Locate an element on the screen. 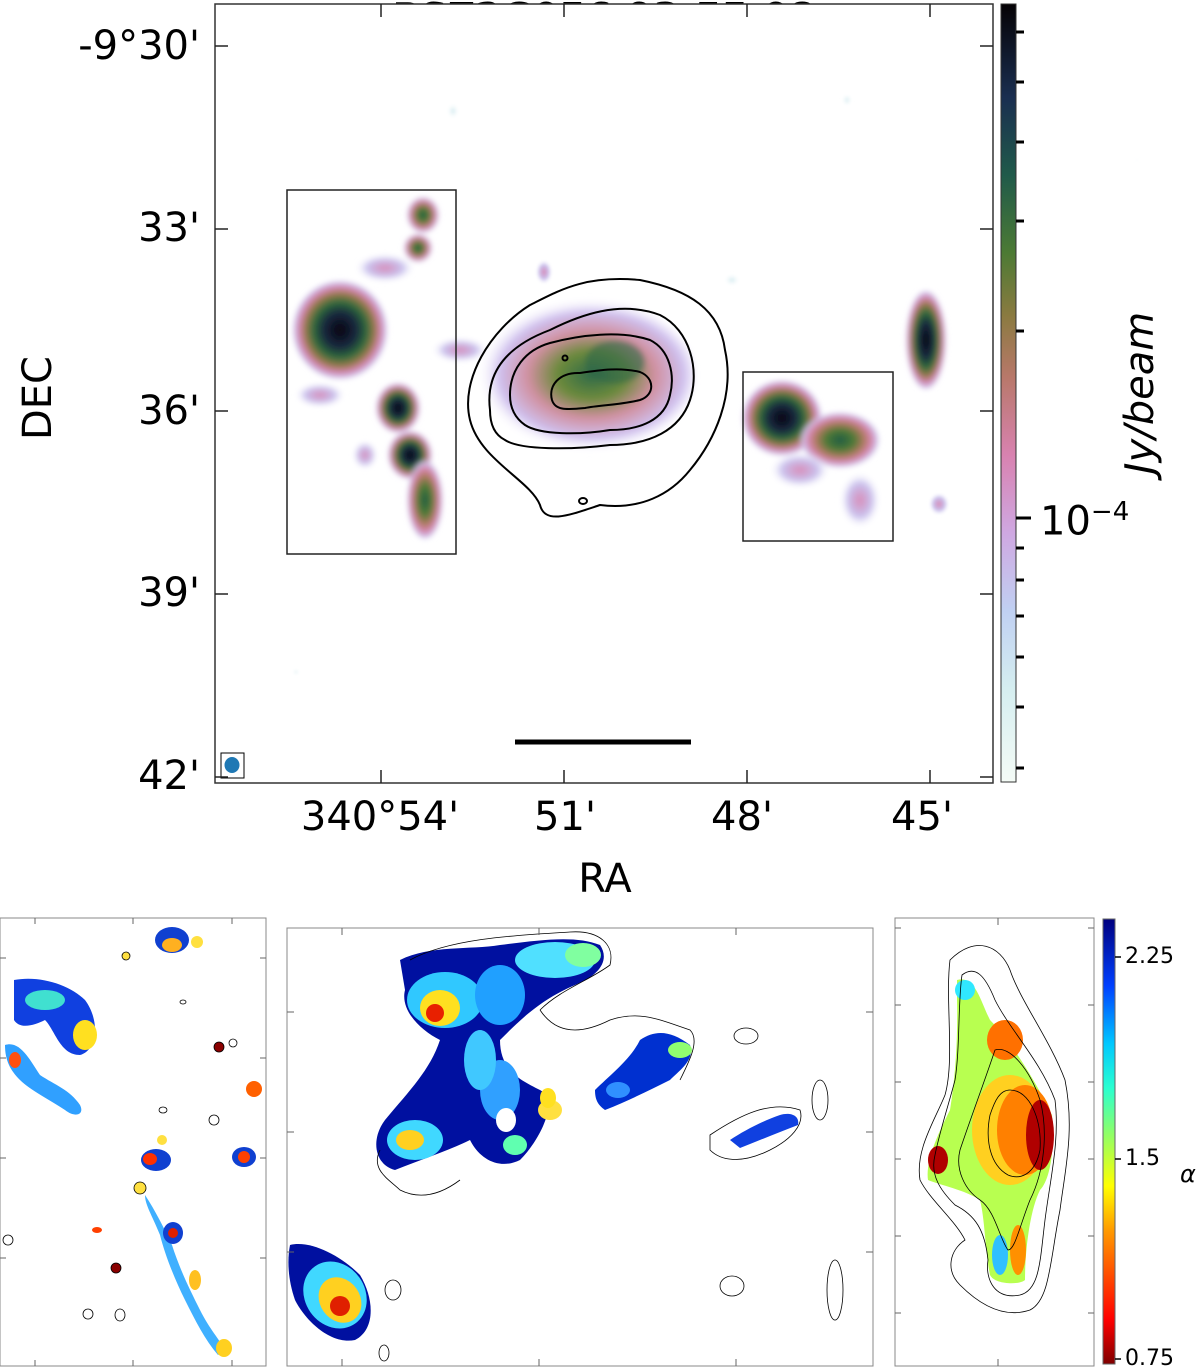 Image resolution: width=1200 pixels, height=1371 pixels. spix-middle-contours is located at coordinates (610, 1146).